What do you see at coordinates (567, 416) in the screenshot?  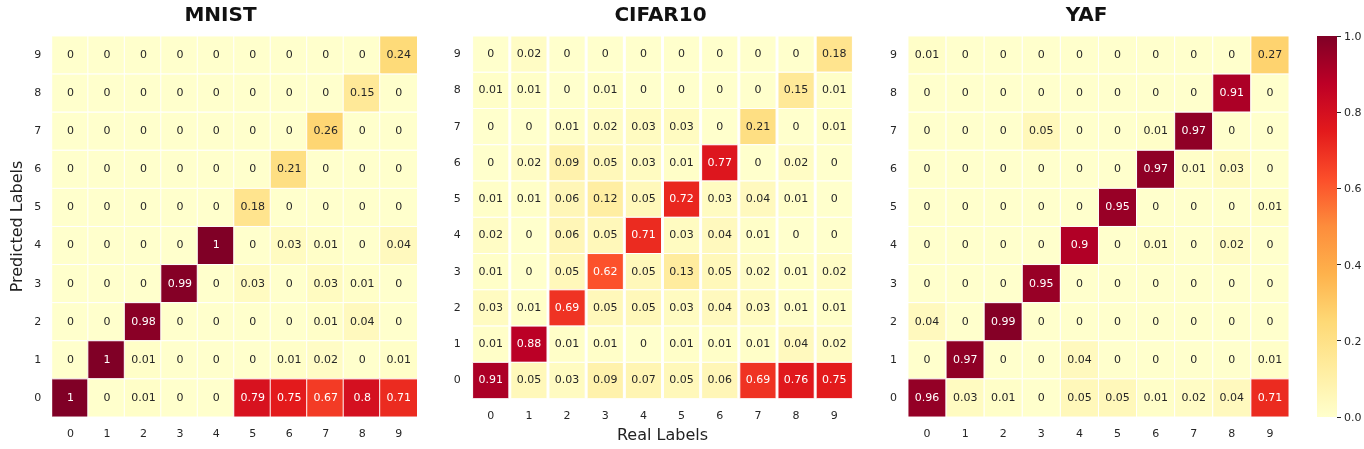 I see `x-tick-label: 2` at bounding box center [567, 416].